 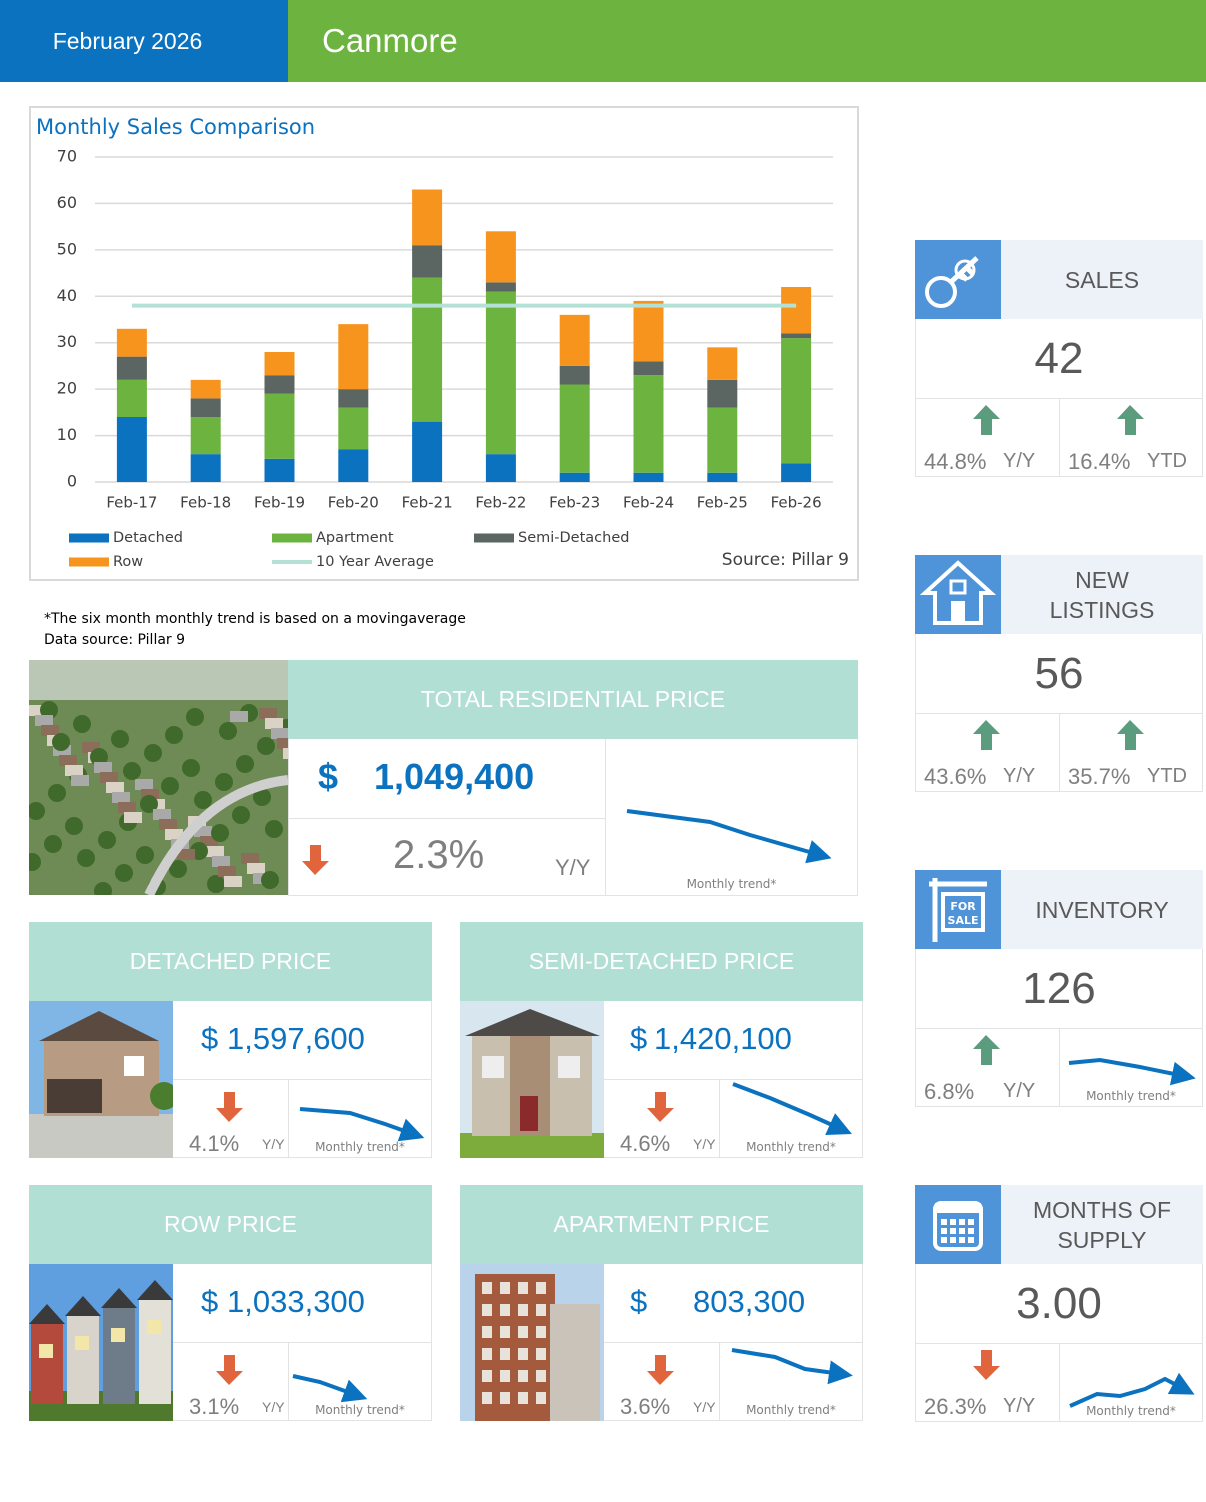 I want to click on stat-title: INVENTORY, so click(x=1102, y=909).